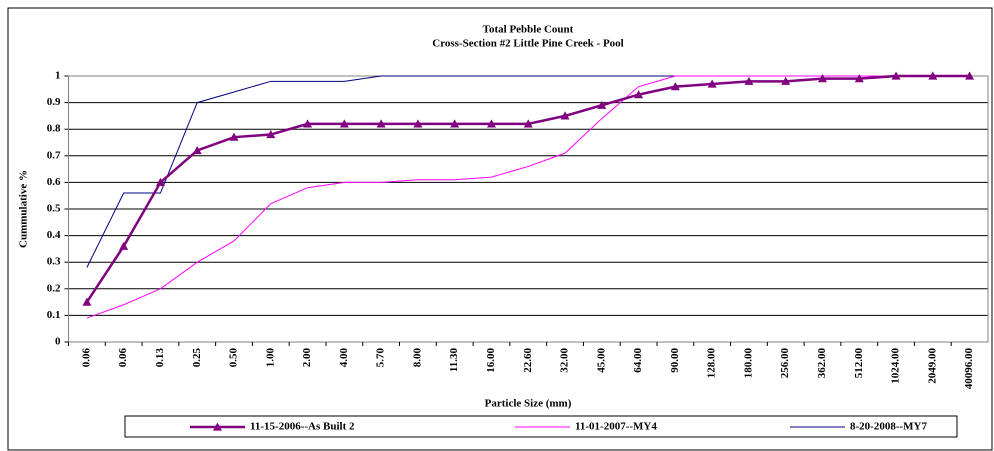 The image size is (994, 451). What do you see at coordinates (234, 358) in the screenshot?
I see `x-tick-label: 0.50` at bounding box center [234, 358].